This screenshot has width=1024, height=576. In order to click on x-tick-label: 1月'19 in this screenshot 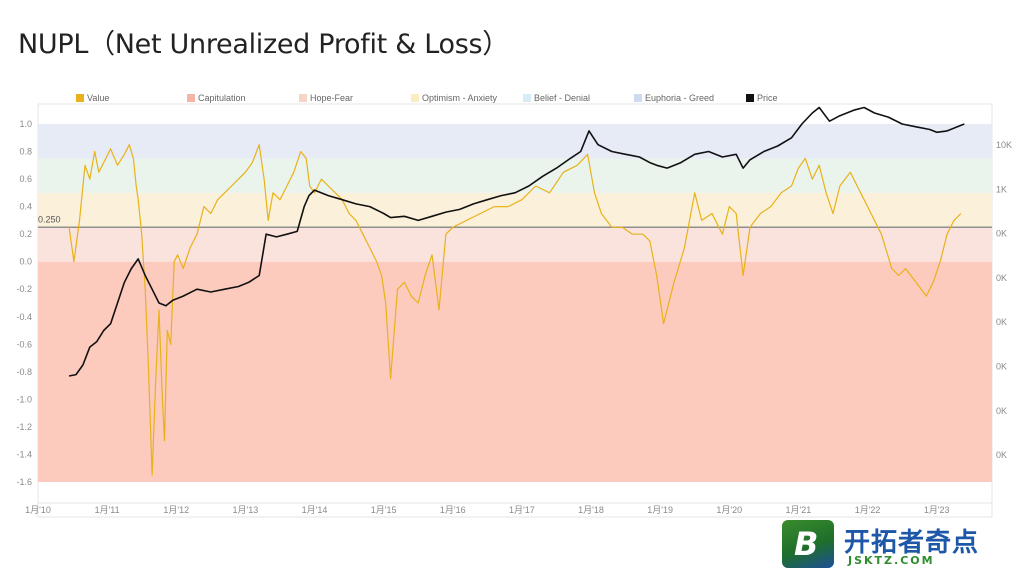, I will do `click(660, 510)`.